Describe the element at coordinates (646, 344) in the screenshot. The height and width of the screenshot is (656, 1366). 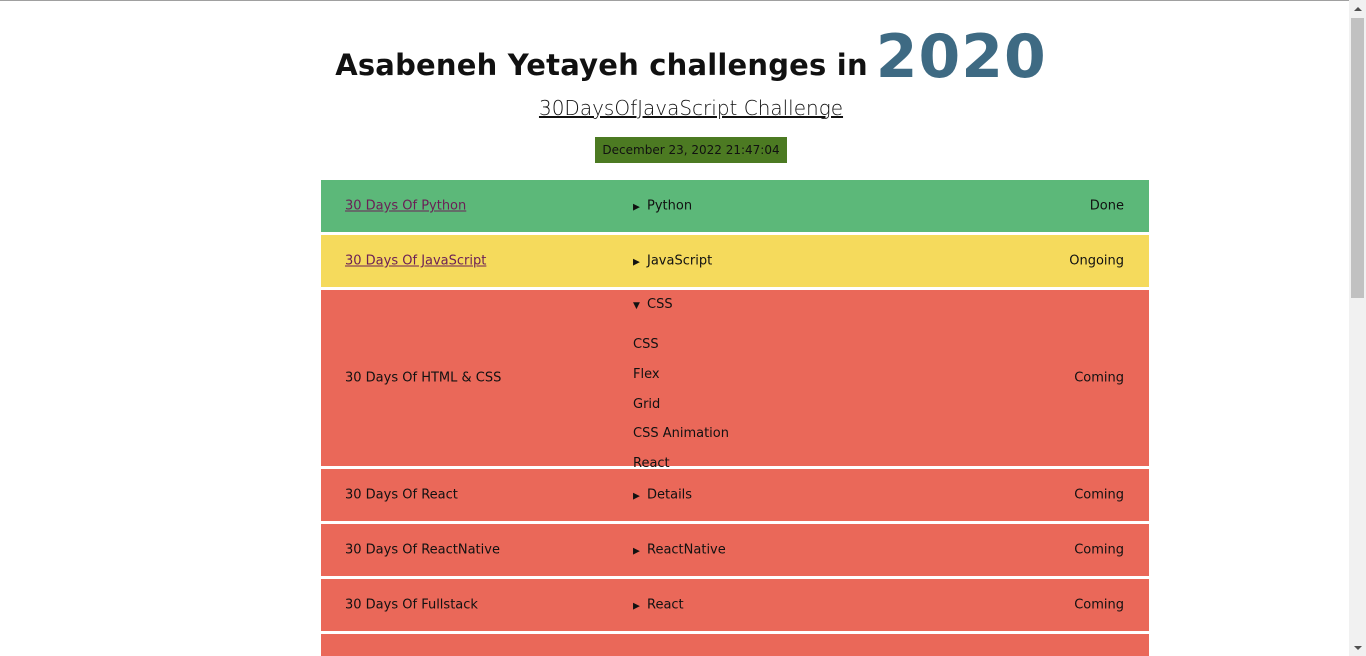
I see `topic-item: CSS` at that location.